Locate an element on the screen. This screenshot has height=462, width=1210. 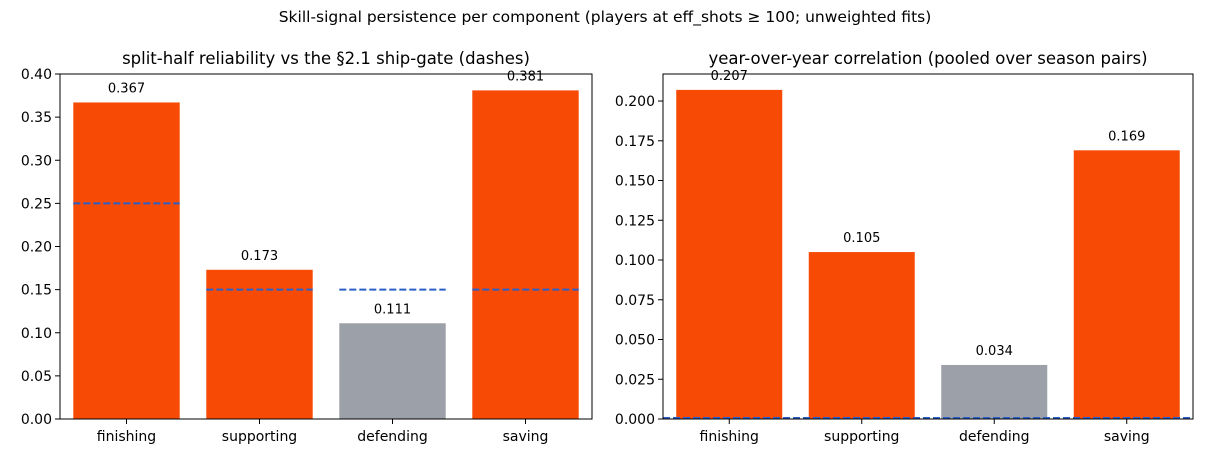
data-label-defending: 0.111 is located at coordinates (392, 309).